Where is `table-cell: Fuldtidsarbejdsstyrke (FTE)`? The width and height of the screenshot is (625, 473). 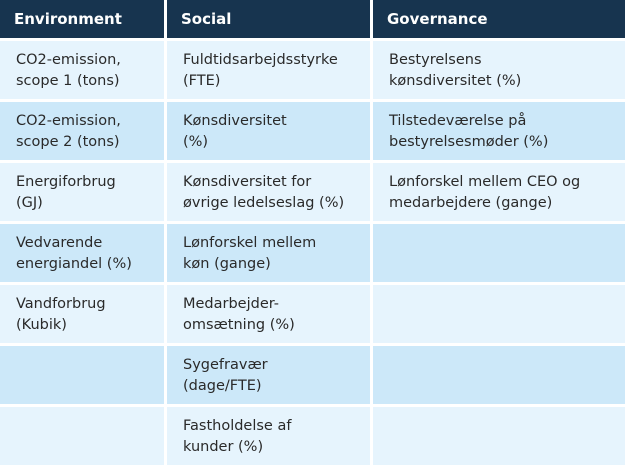 table-cell: Fuldtidsarbejdsstyrke (FTE) is located at coordinates (268, 70).